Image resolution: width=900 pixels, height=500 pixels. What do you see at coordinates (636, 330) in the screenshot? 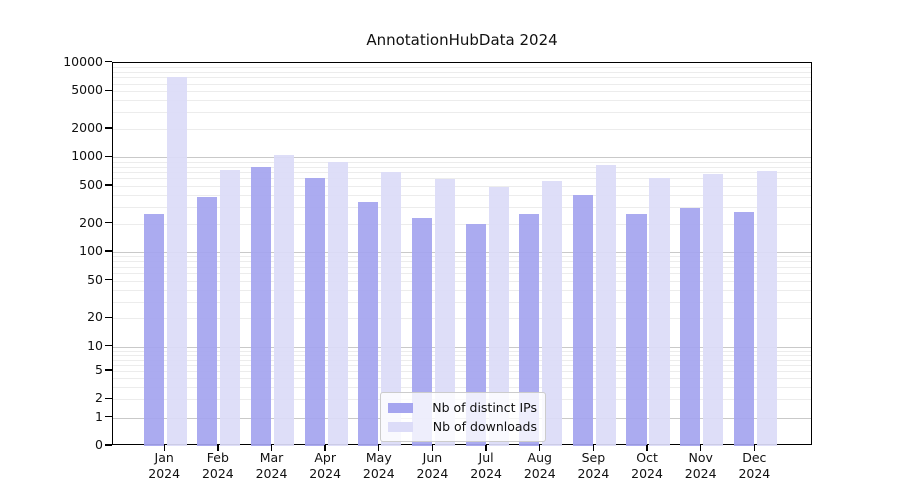
I see `bar-oct-distinct-ips` at bounding box center [636, 330].